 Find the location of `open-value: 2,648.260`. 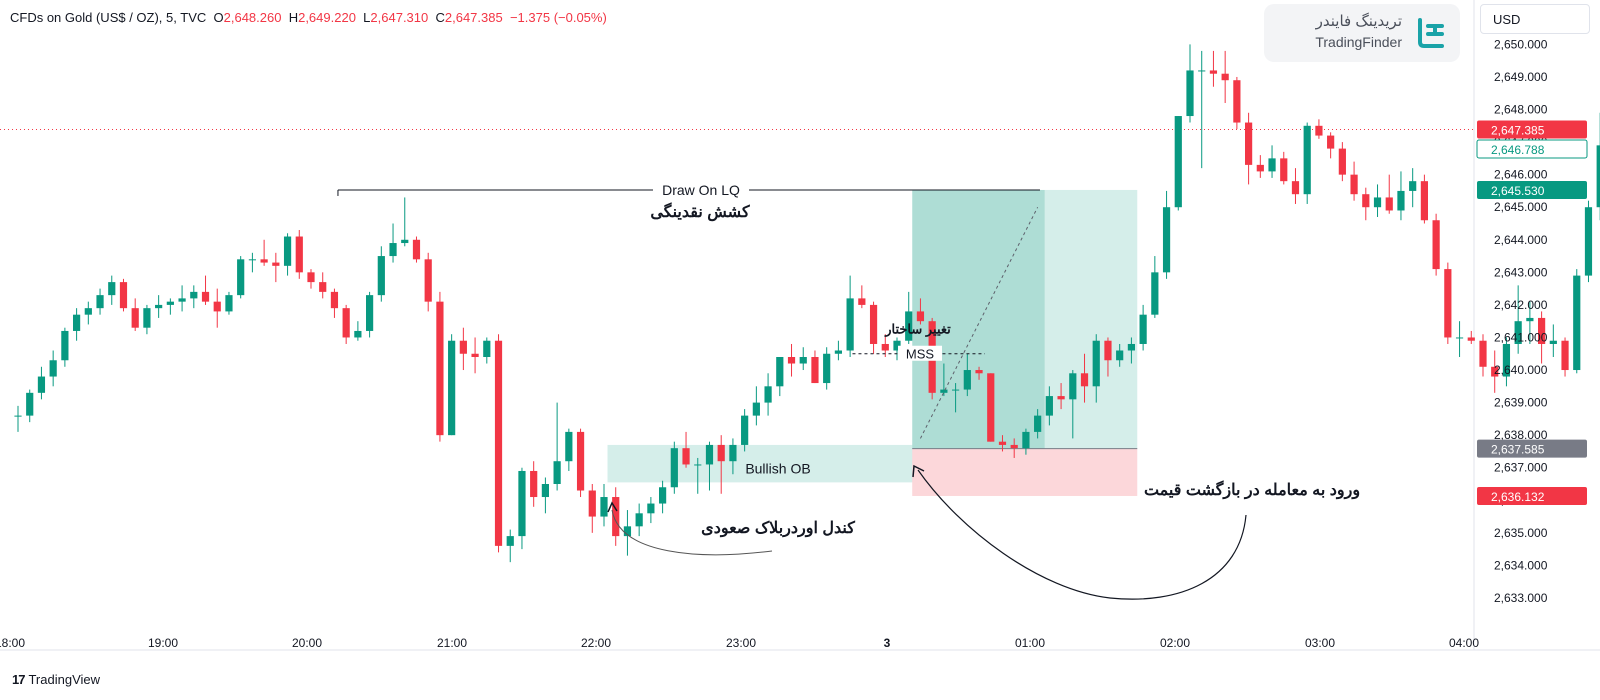

open-value: 2,648.260 is located at coordinates (252, 17).